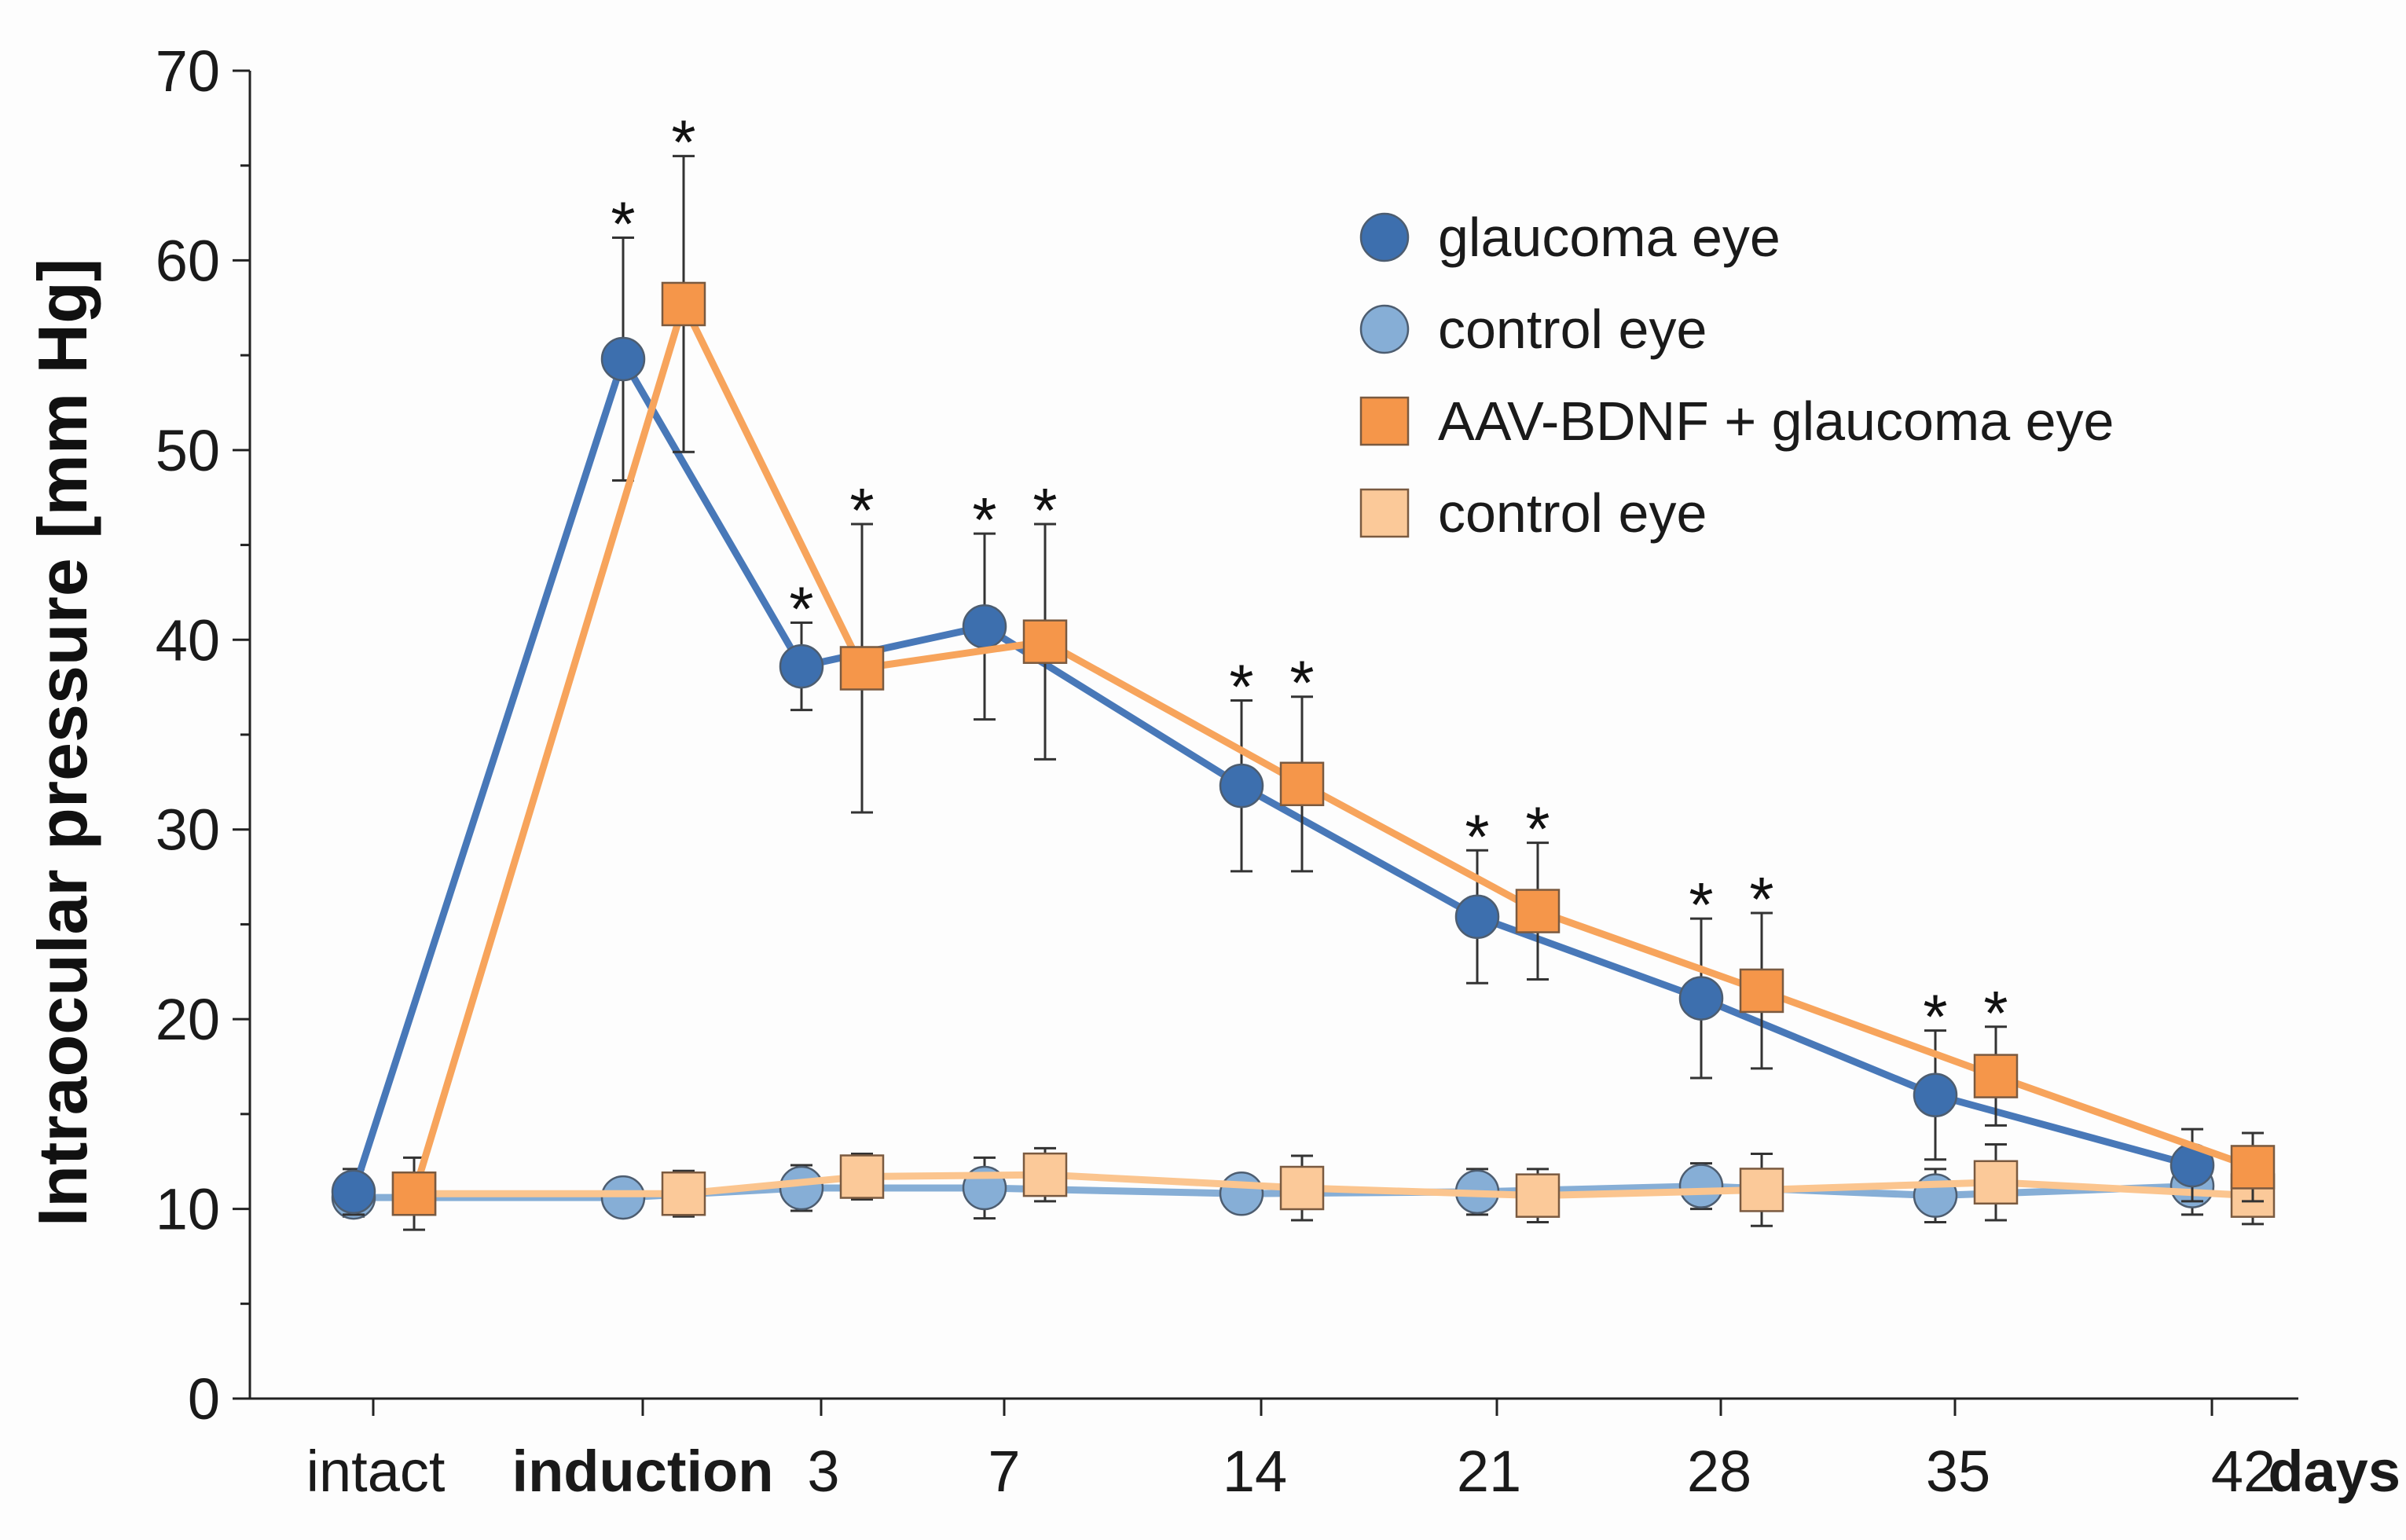 The height and width of the screenshot is (1540, 2406). Describe the element at coordinates (1776, 421) in the screenshot. I see `legend-label: AAV-BDNF + glaucoma eye` at that location.